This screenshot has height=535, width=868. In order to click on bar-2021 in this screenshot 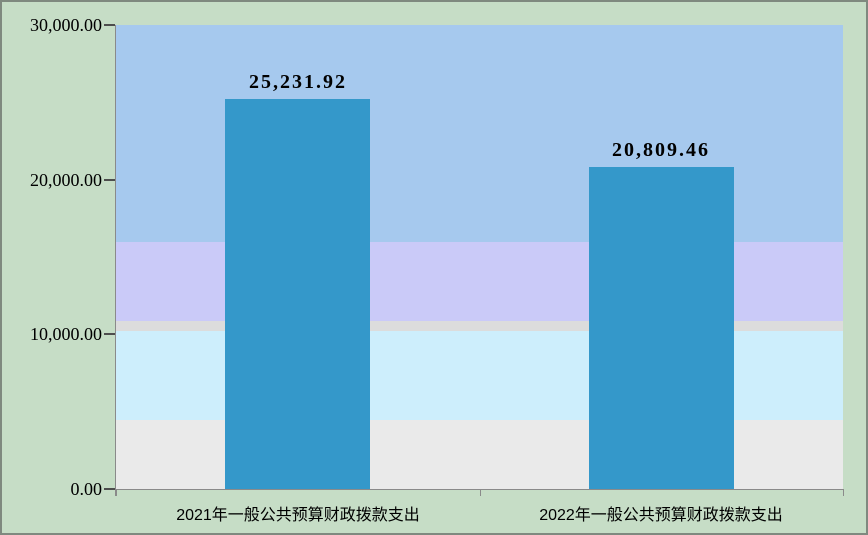, I will do `click(297, 294)`.